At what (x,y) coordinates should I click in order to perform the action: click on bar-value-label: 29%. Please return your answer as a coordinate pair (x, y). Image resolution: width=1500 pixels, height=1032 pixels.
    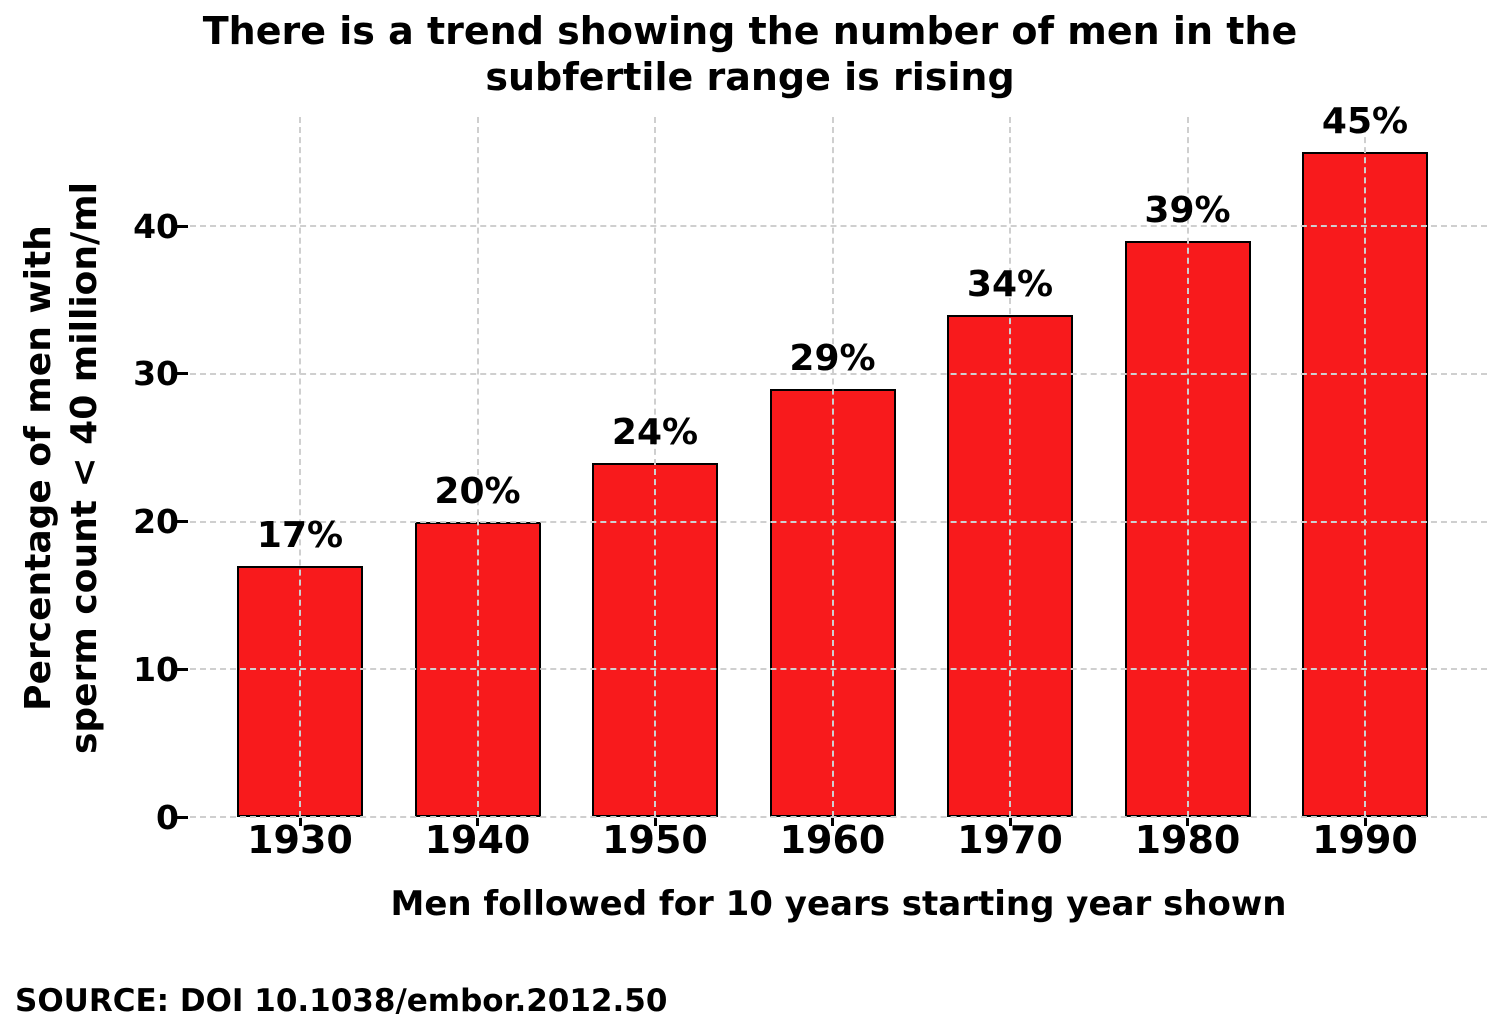
    Looking at the image, I should click on (832, 358).